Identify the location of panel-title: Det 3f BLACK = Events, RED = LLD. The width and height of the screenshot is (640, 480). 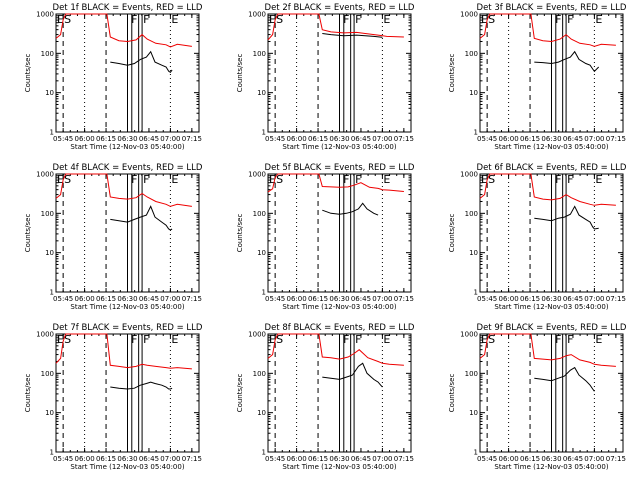
(552, 8).